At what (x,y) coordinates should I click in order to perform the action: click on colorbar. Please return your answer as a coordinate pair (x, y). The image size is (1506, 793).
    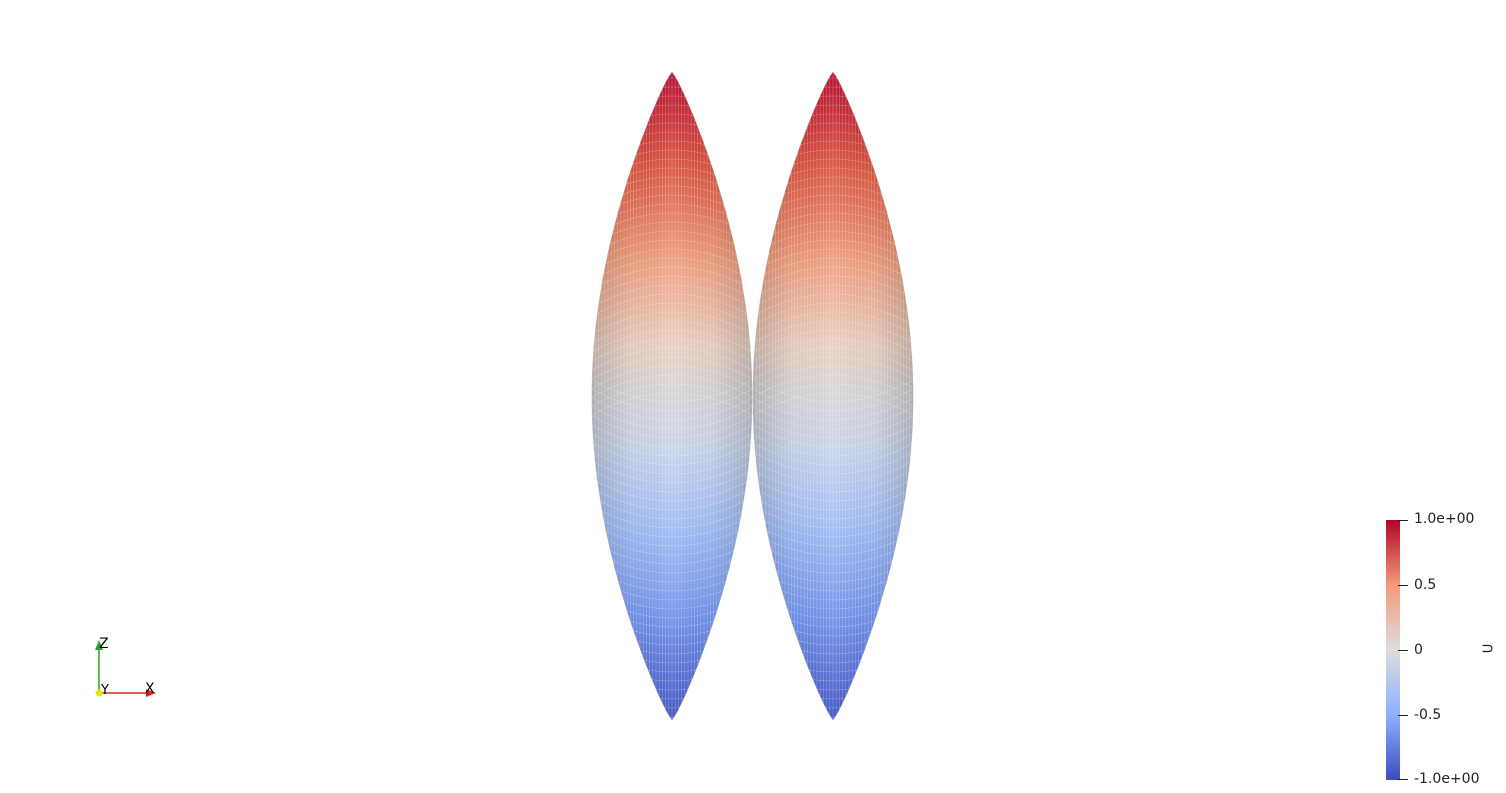
    Looking at the image, I should click on (1393, 650).